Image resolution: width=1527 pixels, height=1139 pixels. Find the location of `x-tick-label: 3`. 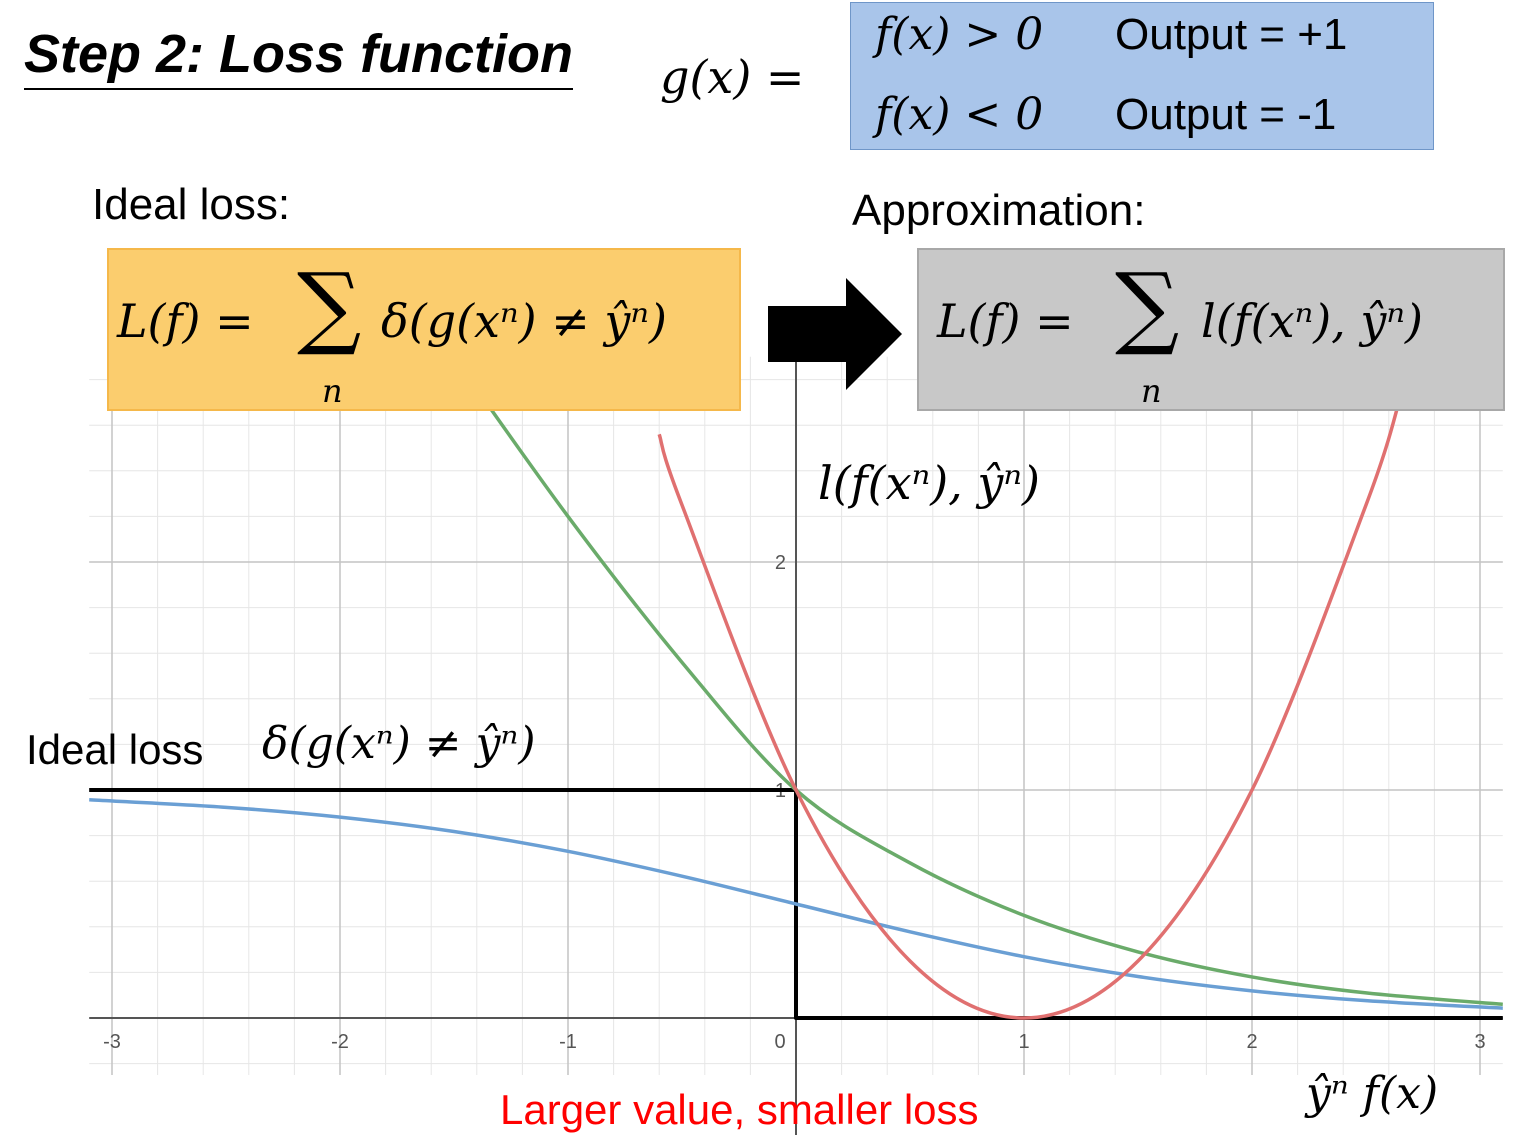

x-tick-label: 3 is located at coordinates (1479, 1042).